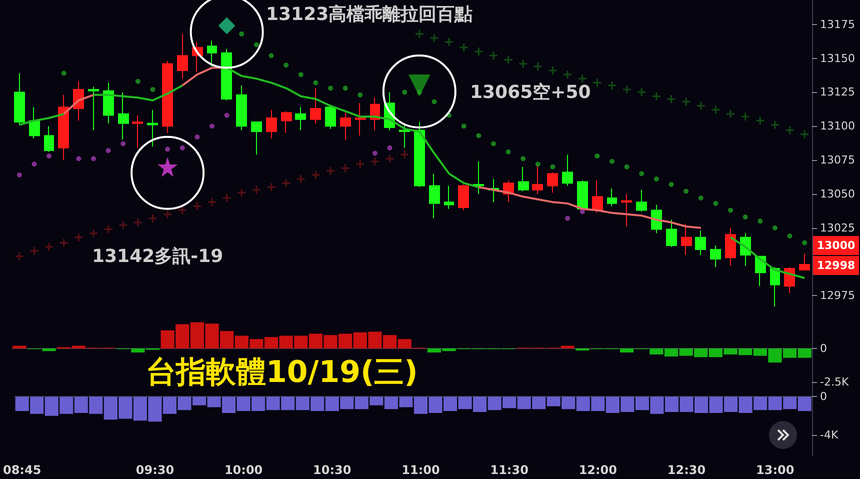  I want to click on x-tick-label: 08:45, so click(22, 470).